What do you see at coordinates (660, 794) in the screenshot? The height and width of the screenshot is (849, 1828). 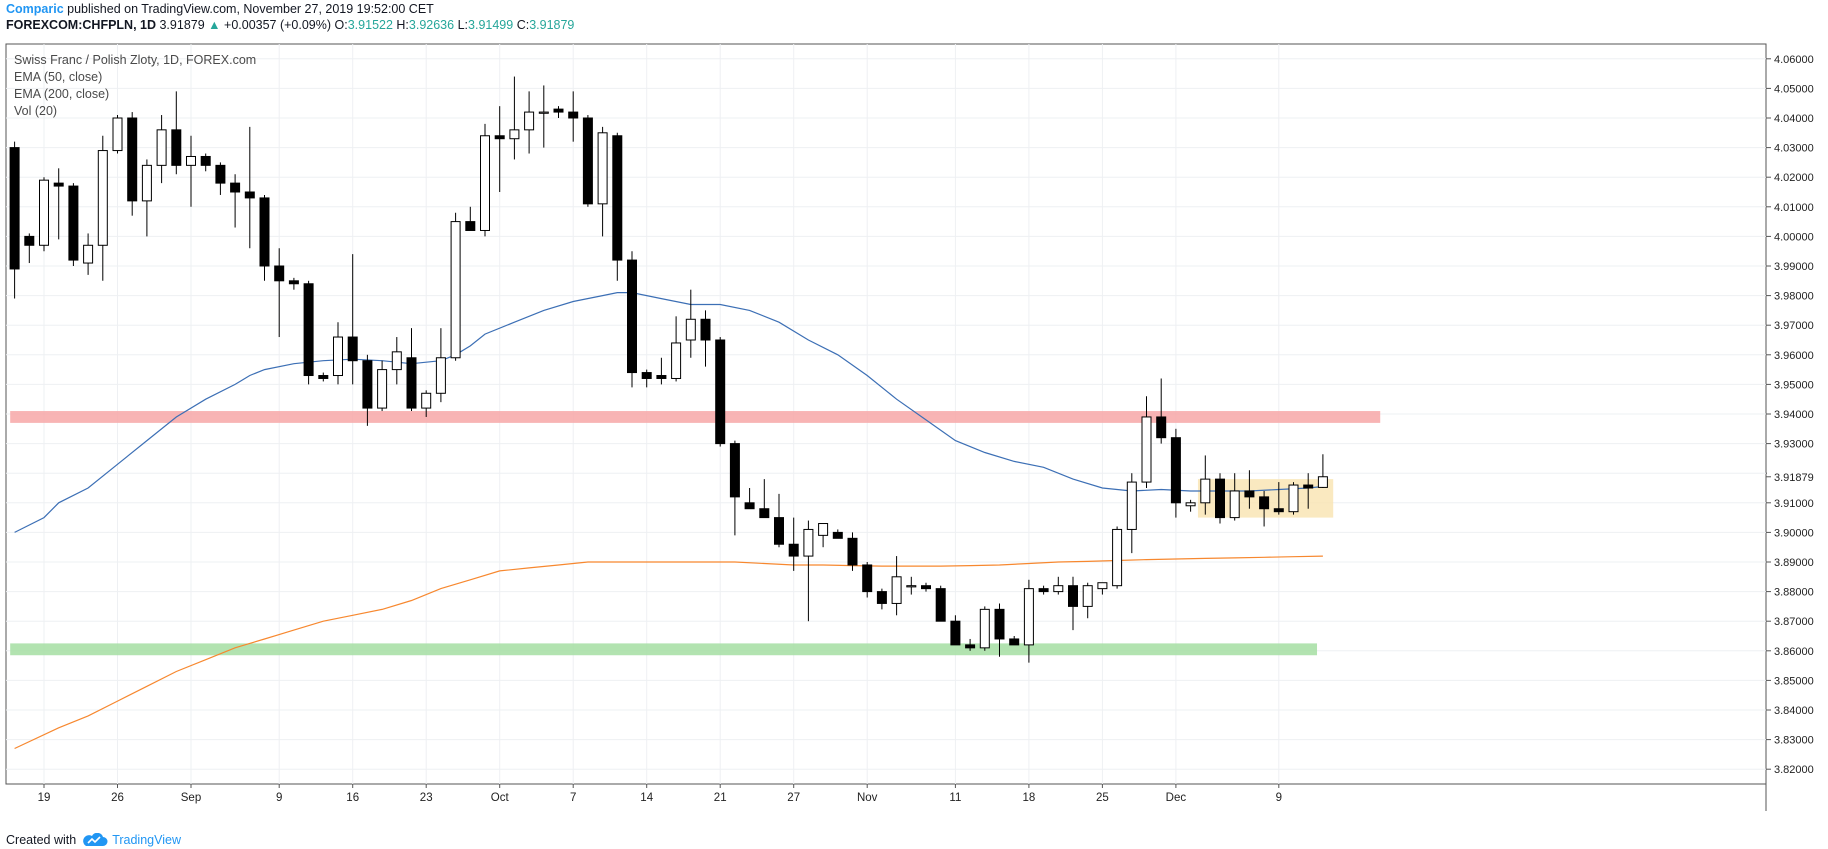 I see `time-axis: 19 26 Sep 9 16 23 Oct 7 14 21 27 Nov 11 18 25 Dec 9` at bounding box center [660, 794].